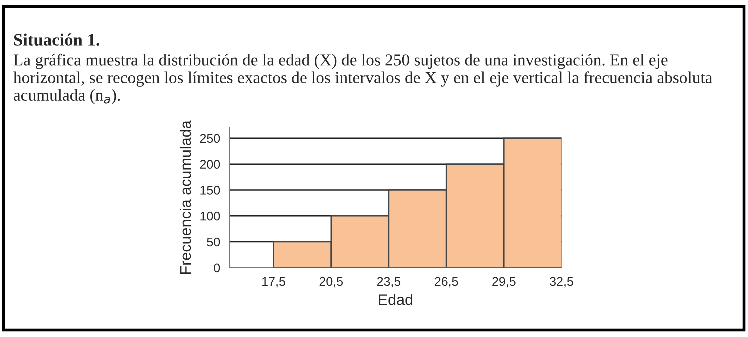 Image resolution: width=748 pixels, height=337 pixels. Describe the element at coordinates (57, 40) in the screenshot. I see `text: Situación 1.` at that location.